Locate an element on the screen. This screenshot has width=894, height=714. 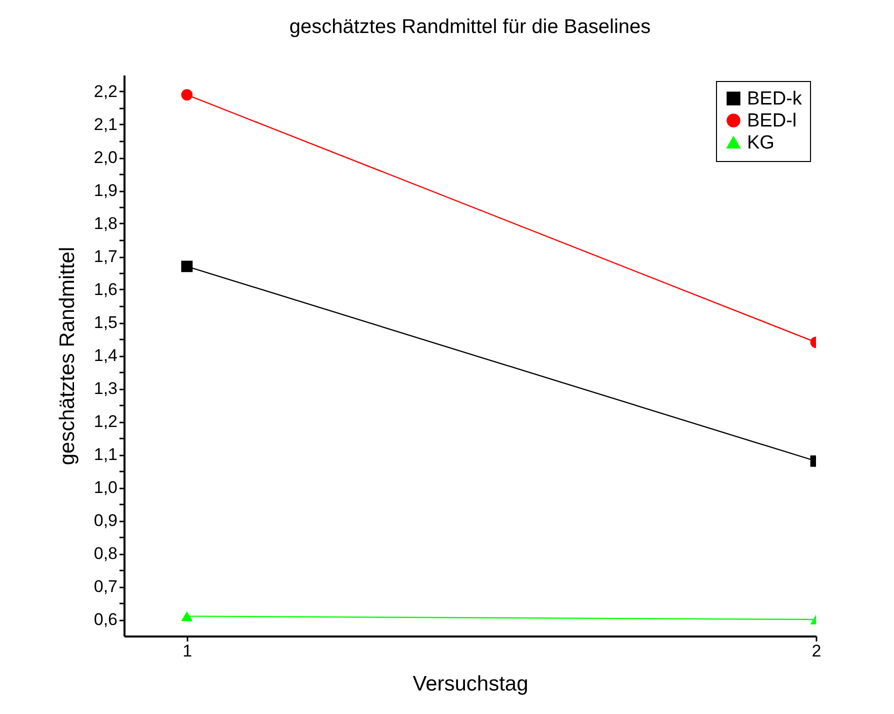
y-tick-label: 1,6 is located at coordinates (106, 289).